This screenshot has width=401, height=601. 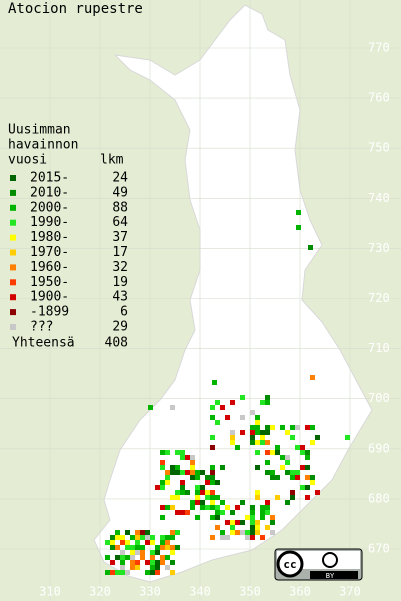 I want to click on legend-label: 1990-, so click(x=49, y=222).